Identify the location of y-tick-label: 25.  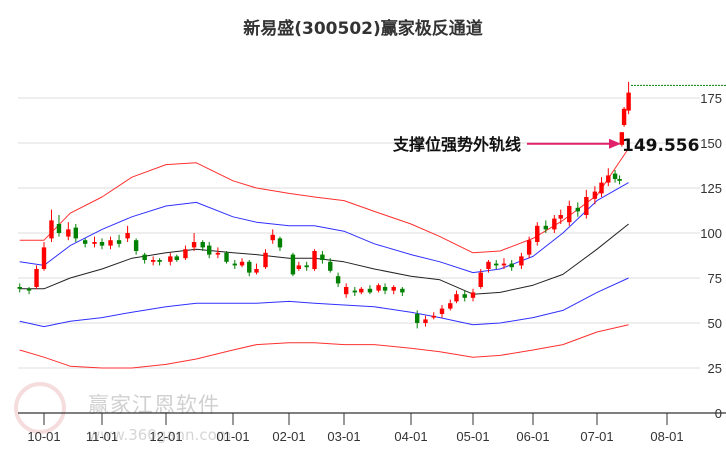
(715, 368).